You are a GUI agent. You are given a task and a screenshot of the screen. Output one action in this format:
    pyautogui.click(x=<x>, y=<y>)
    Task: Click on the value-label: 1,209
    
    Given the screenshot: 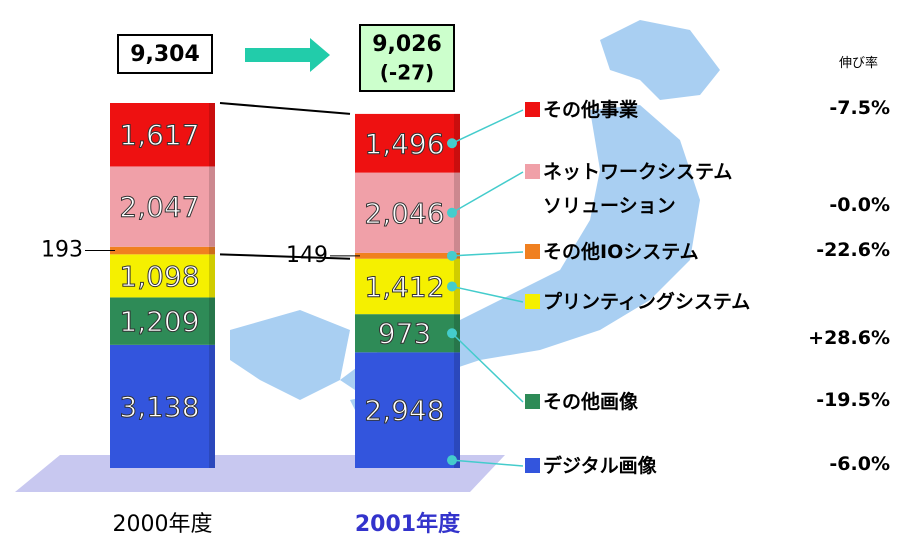 What is the action you would take?
    pyautogui.click(x=159, y=321)
    